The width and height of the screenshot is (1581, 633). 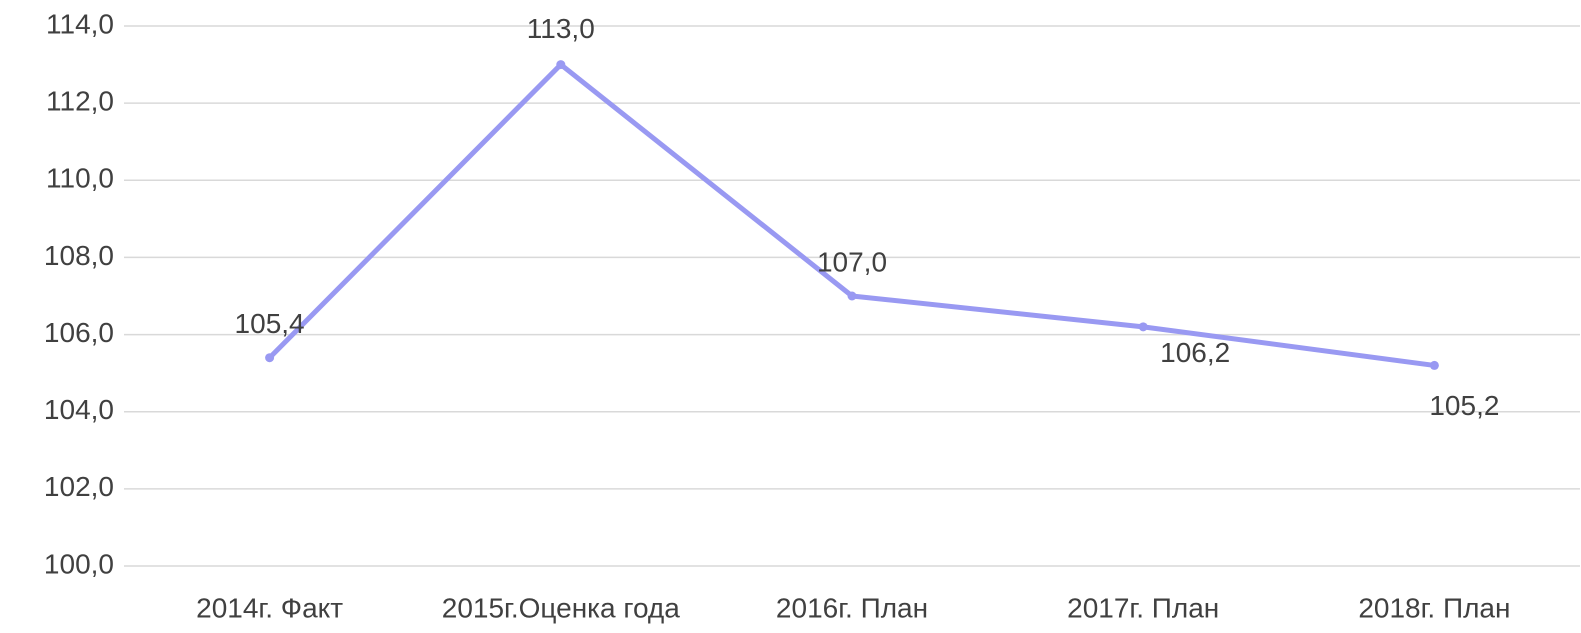 What do you see at coordinates (79, 255) in the screenshot?
I see `y-tick-label: 108,0` at bounding box center [79, 255].